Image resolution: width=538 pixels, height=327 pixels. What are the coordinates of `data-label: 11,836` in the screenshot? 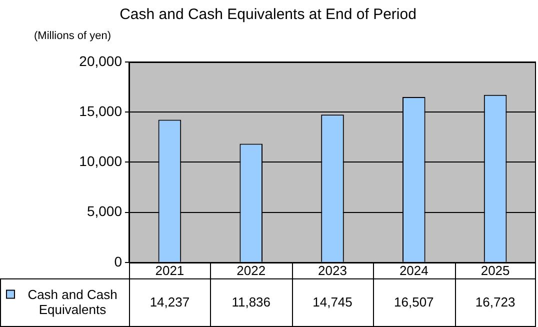 It's located at (251, 302).